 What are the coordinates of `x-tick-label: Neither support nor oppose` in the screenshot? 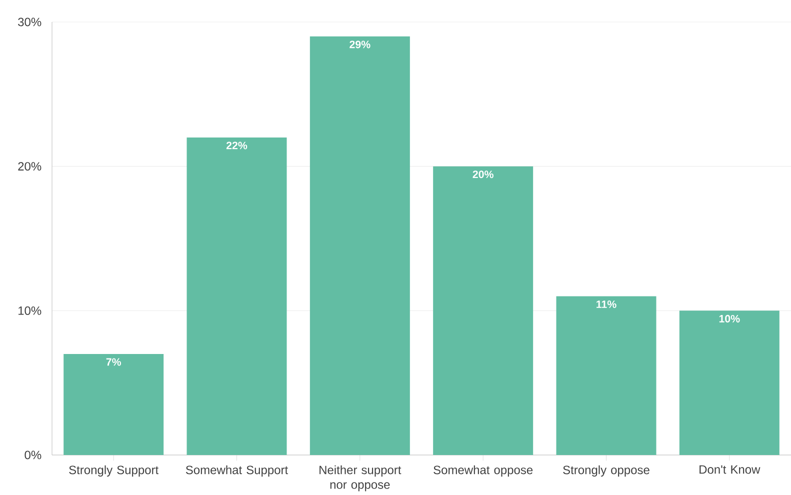 It's located at (361, 478).